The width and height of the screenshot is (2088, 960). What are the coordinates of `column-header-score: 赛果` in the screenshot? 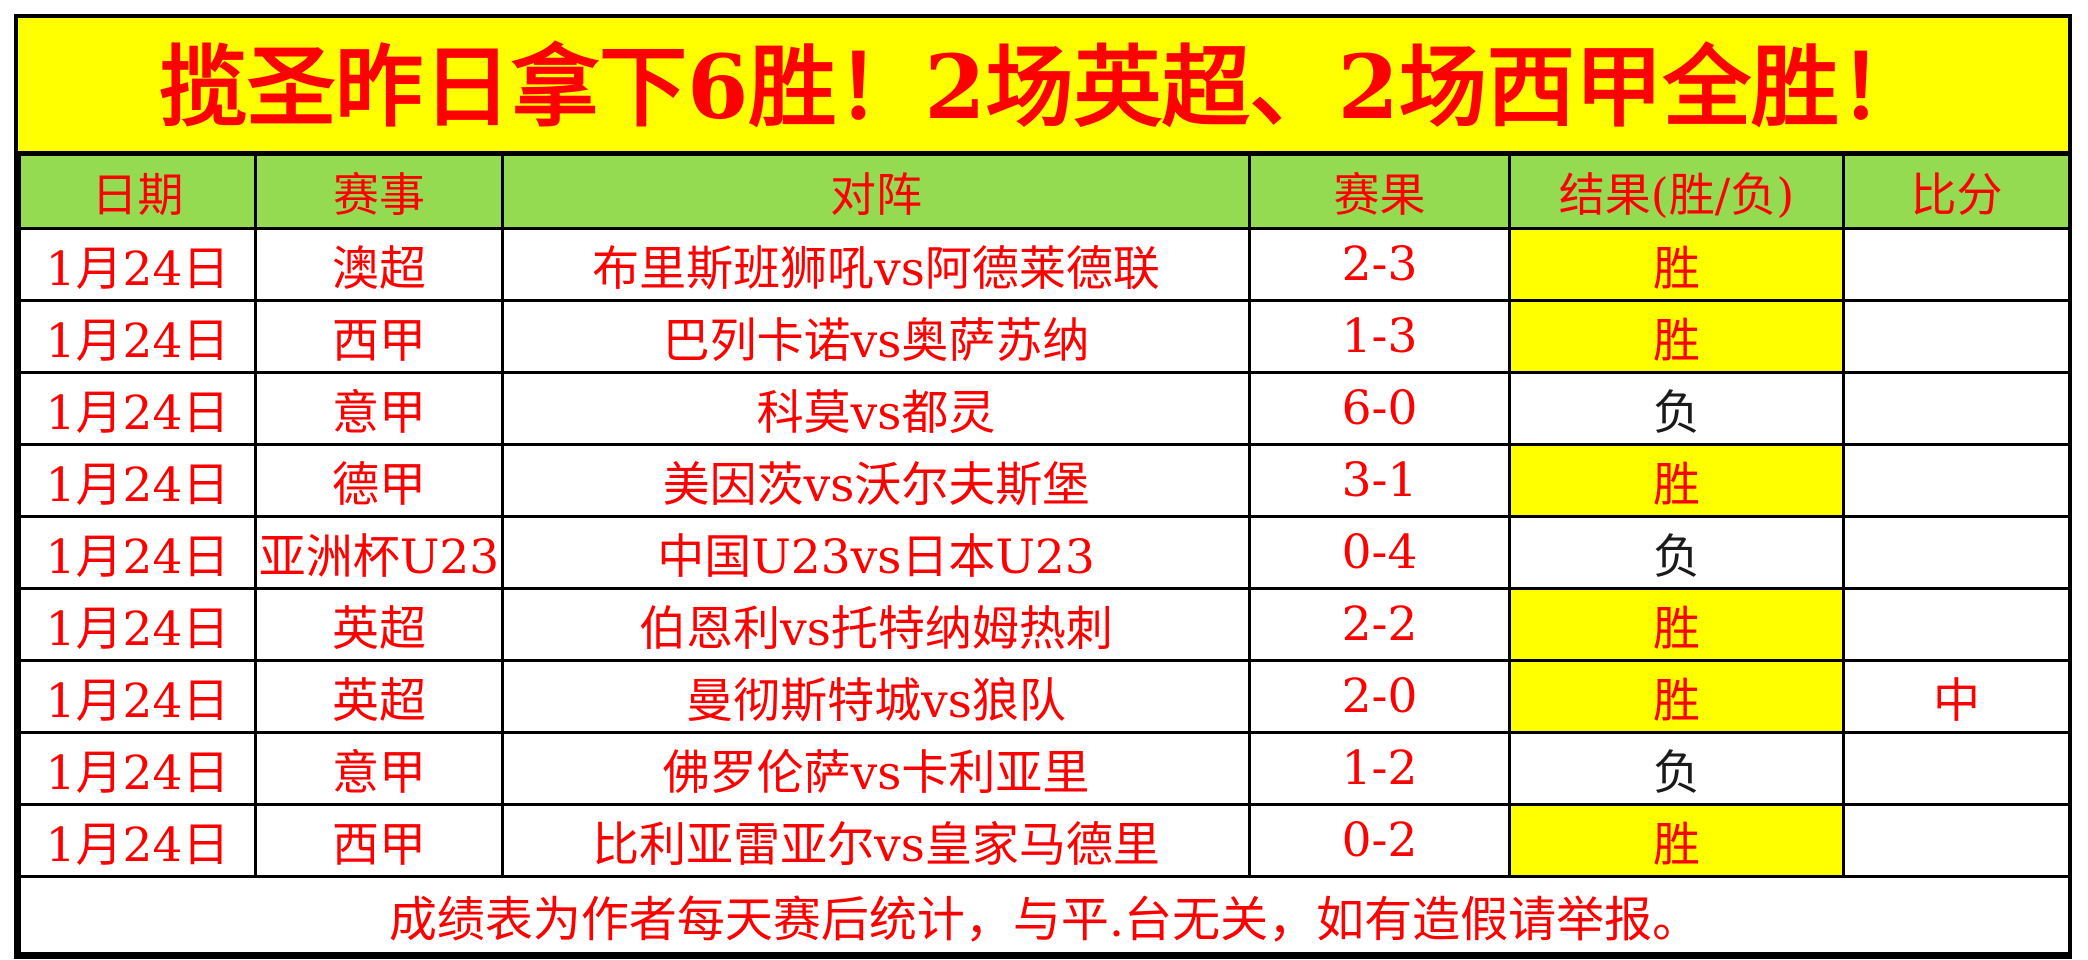 It's located at (1379, 191).